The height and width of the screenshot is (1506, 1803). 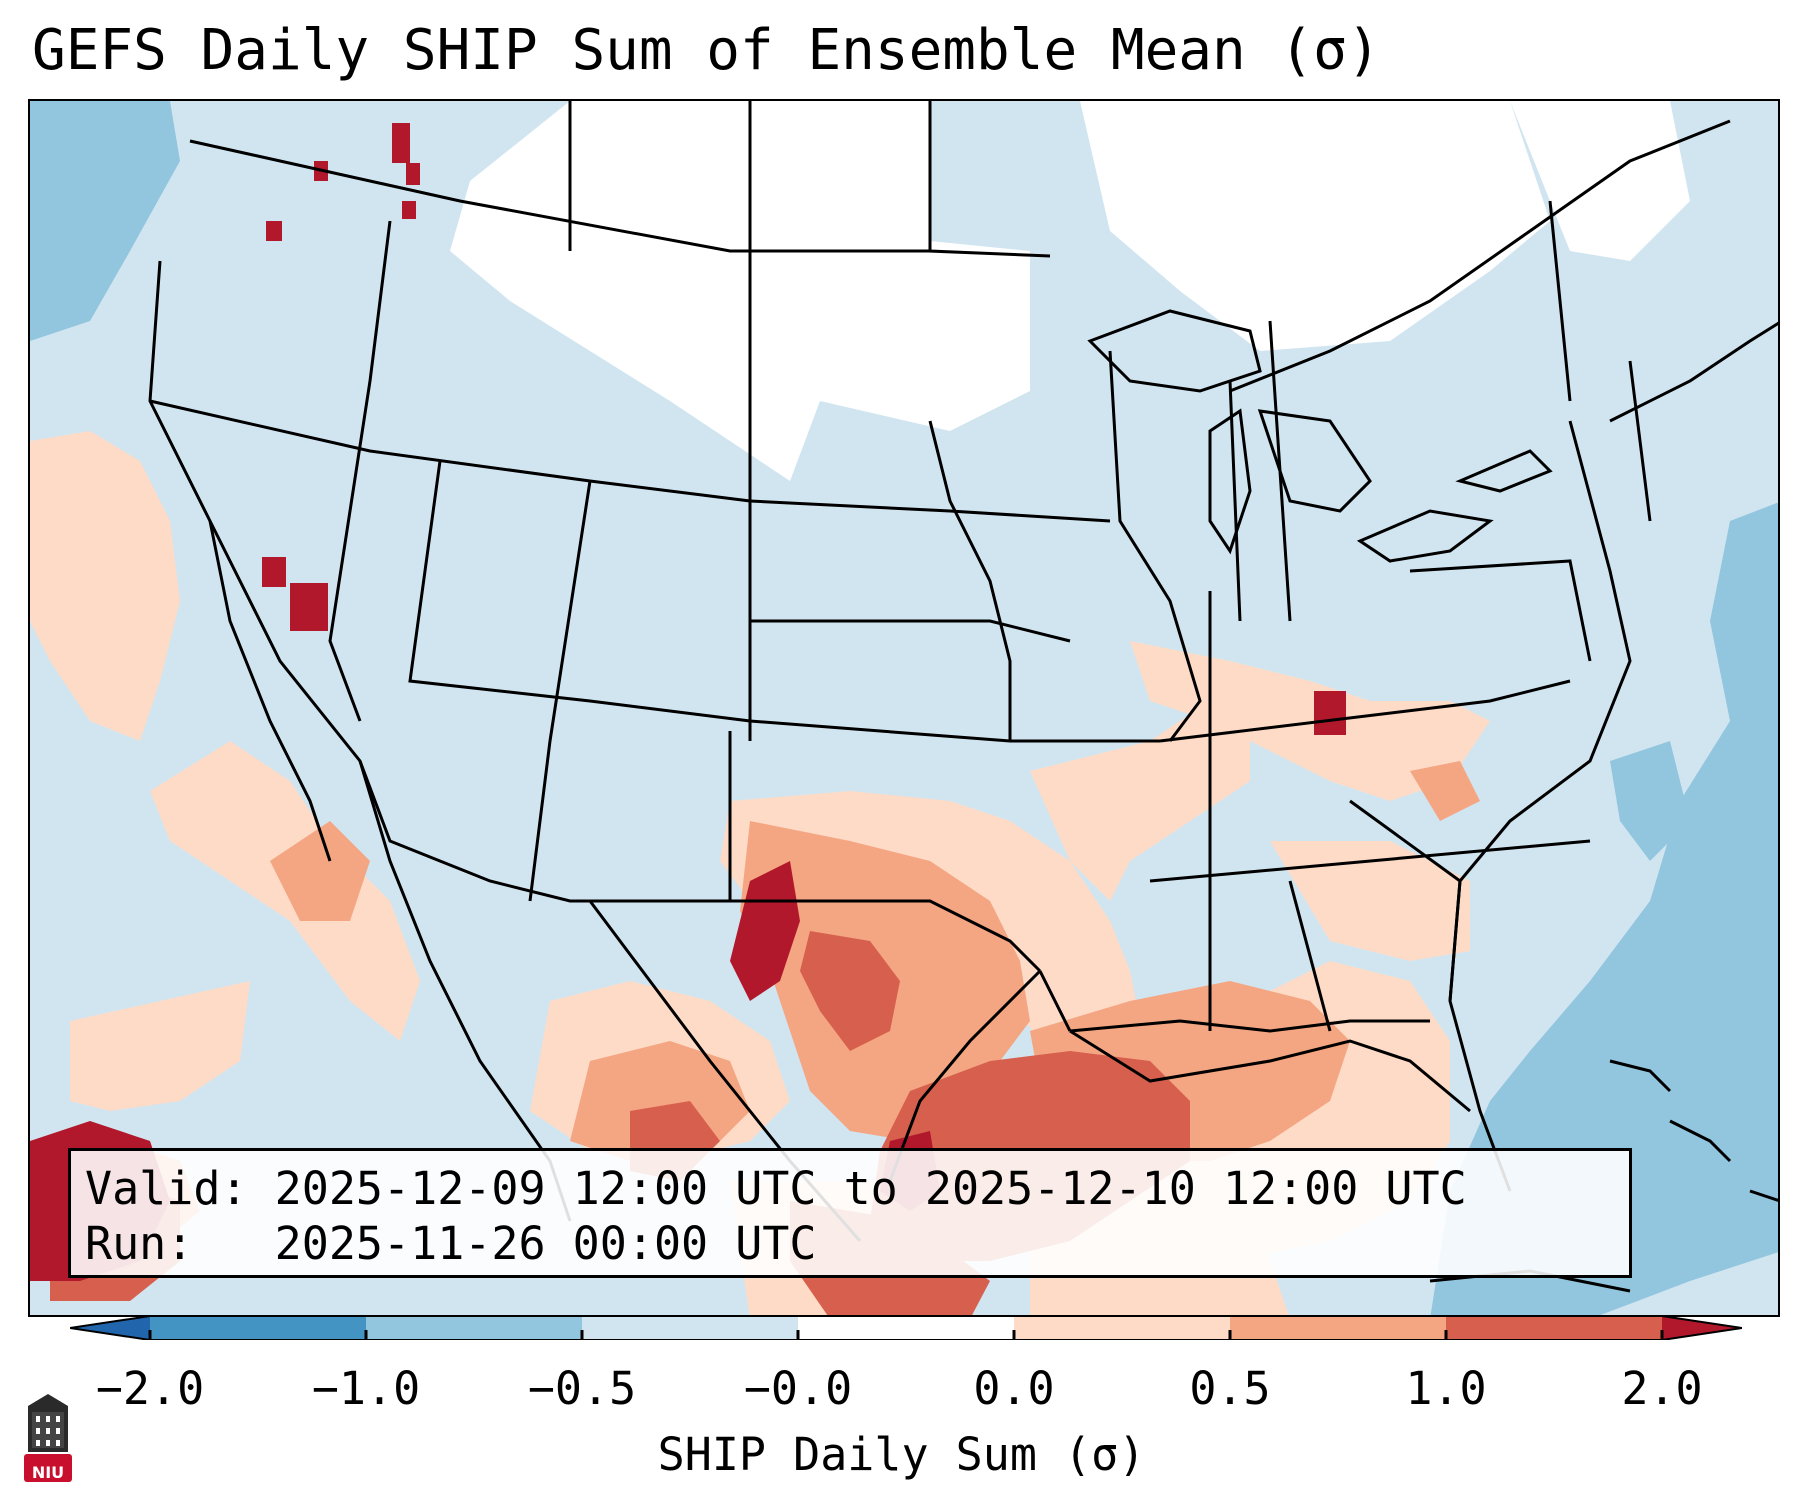 What do you see at coordinates (1662, 1388) in the screenshot?
I see `colorbar-tick-label: 2.0` at bounding box center [1662, 1388].